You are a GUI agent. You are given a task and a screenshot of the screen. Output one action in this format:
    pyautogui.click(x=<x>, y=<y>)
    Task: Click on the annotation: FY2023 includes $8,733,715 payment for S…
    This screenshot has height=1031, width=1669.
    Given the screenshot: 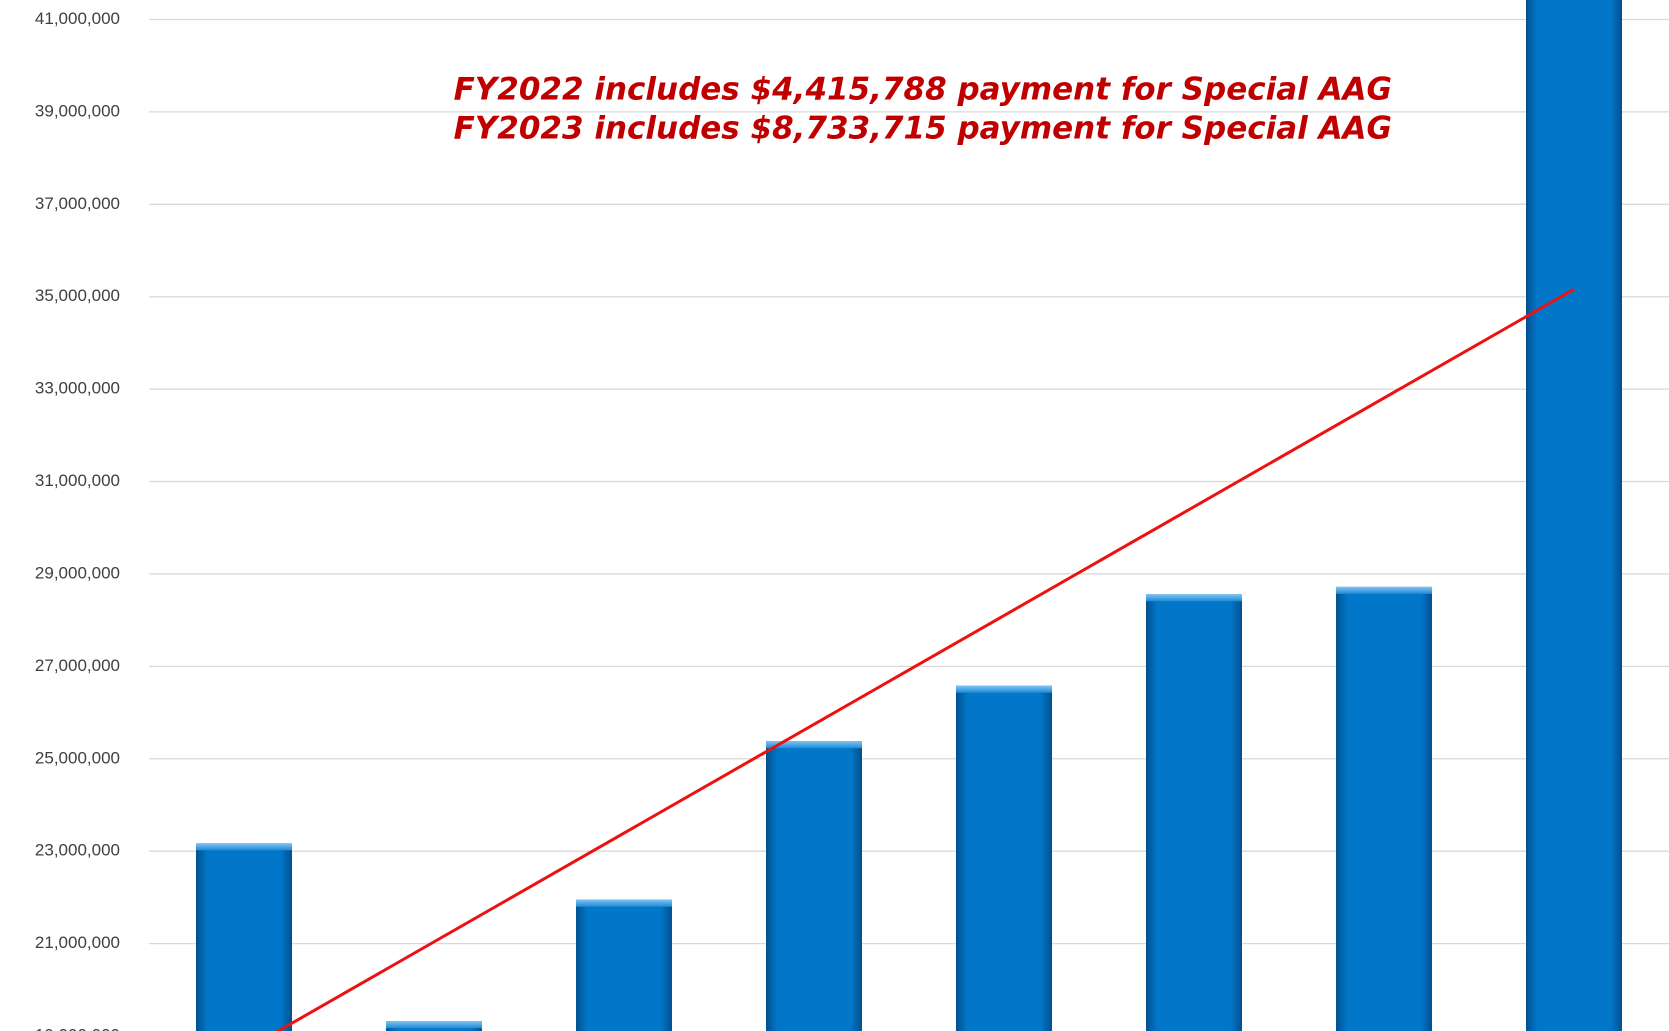 What is the action you would take?
    pyautogui.click(x=923, y=129)
    